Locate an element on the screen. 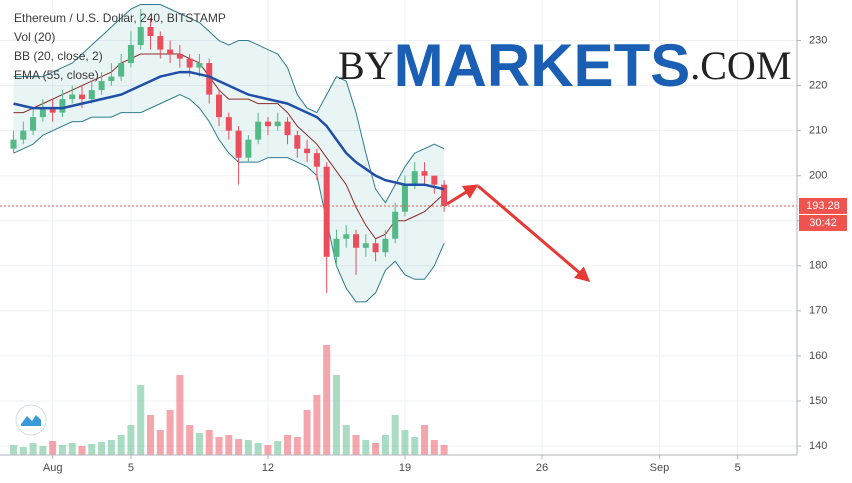 The width and height of the screenshot is (852, 483). y-tick-label: 170 is located at coordinates (818, 311).